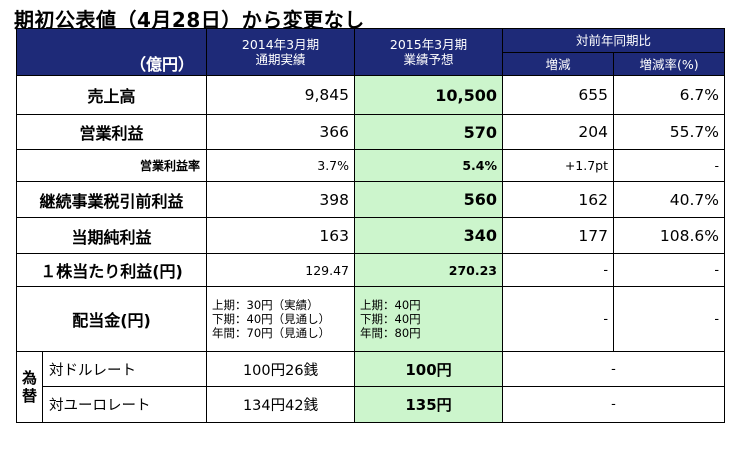 This screenshot has height=471, width=750. Describe the element at coordinates (281, 270) in the screenshot. I see `fy2014-value: 129.47` at that location.